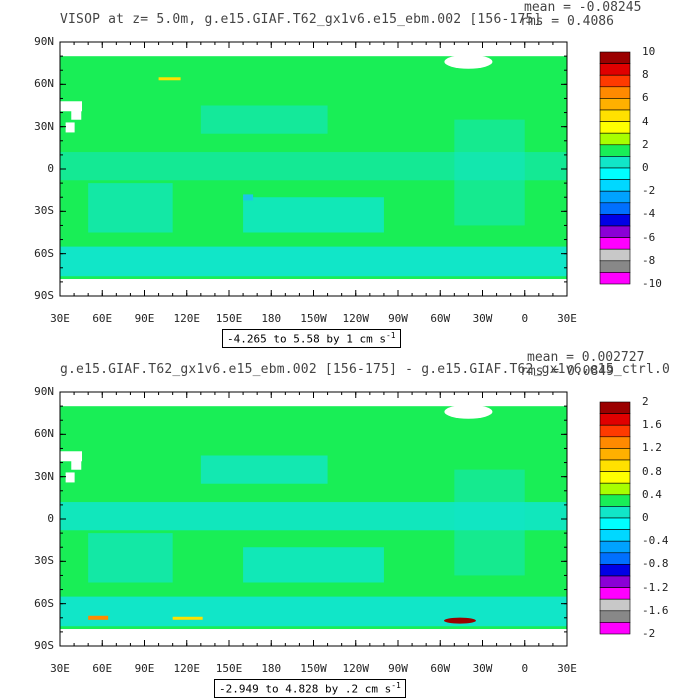 Image resolution: width=700 pixels, height=700 pixels. I want to click on lon-tick-label: 60E, so click(102, 668).